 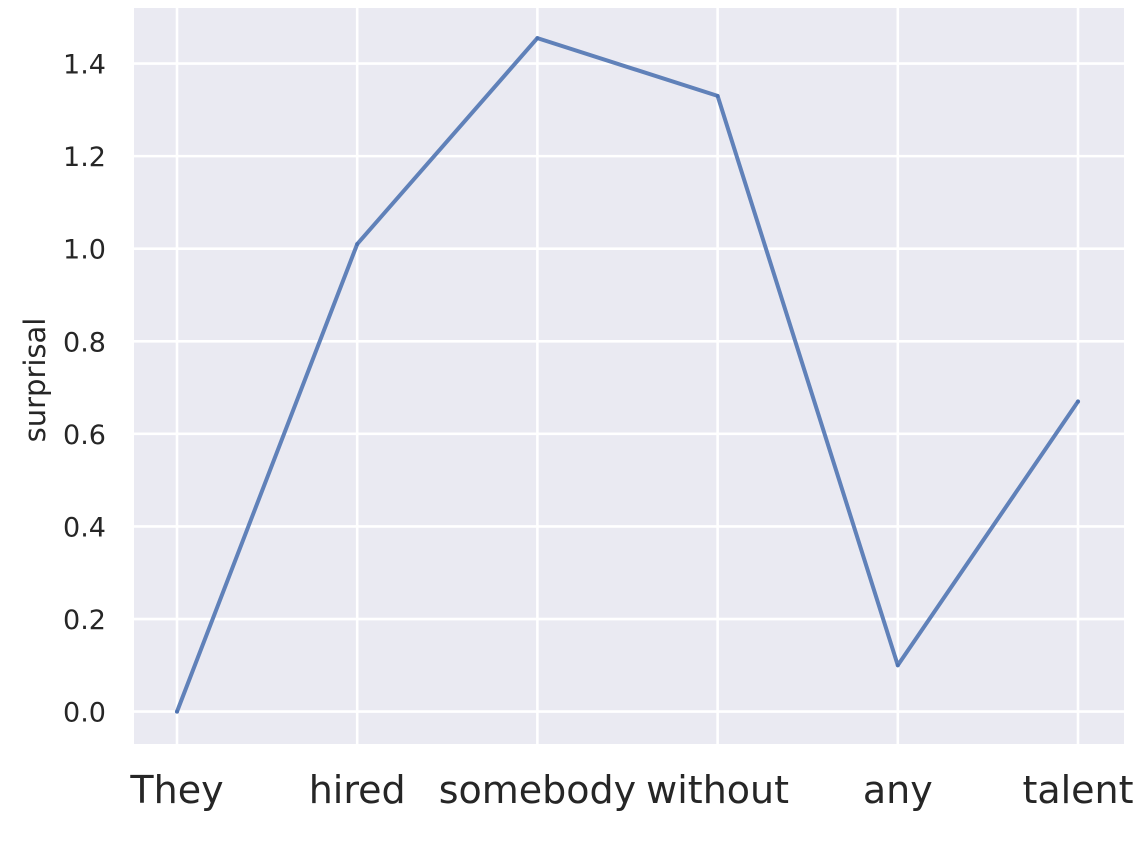 I want to click on x-tick-label: somebody, so click(x=537, y=790).